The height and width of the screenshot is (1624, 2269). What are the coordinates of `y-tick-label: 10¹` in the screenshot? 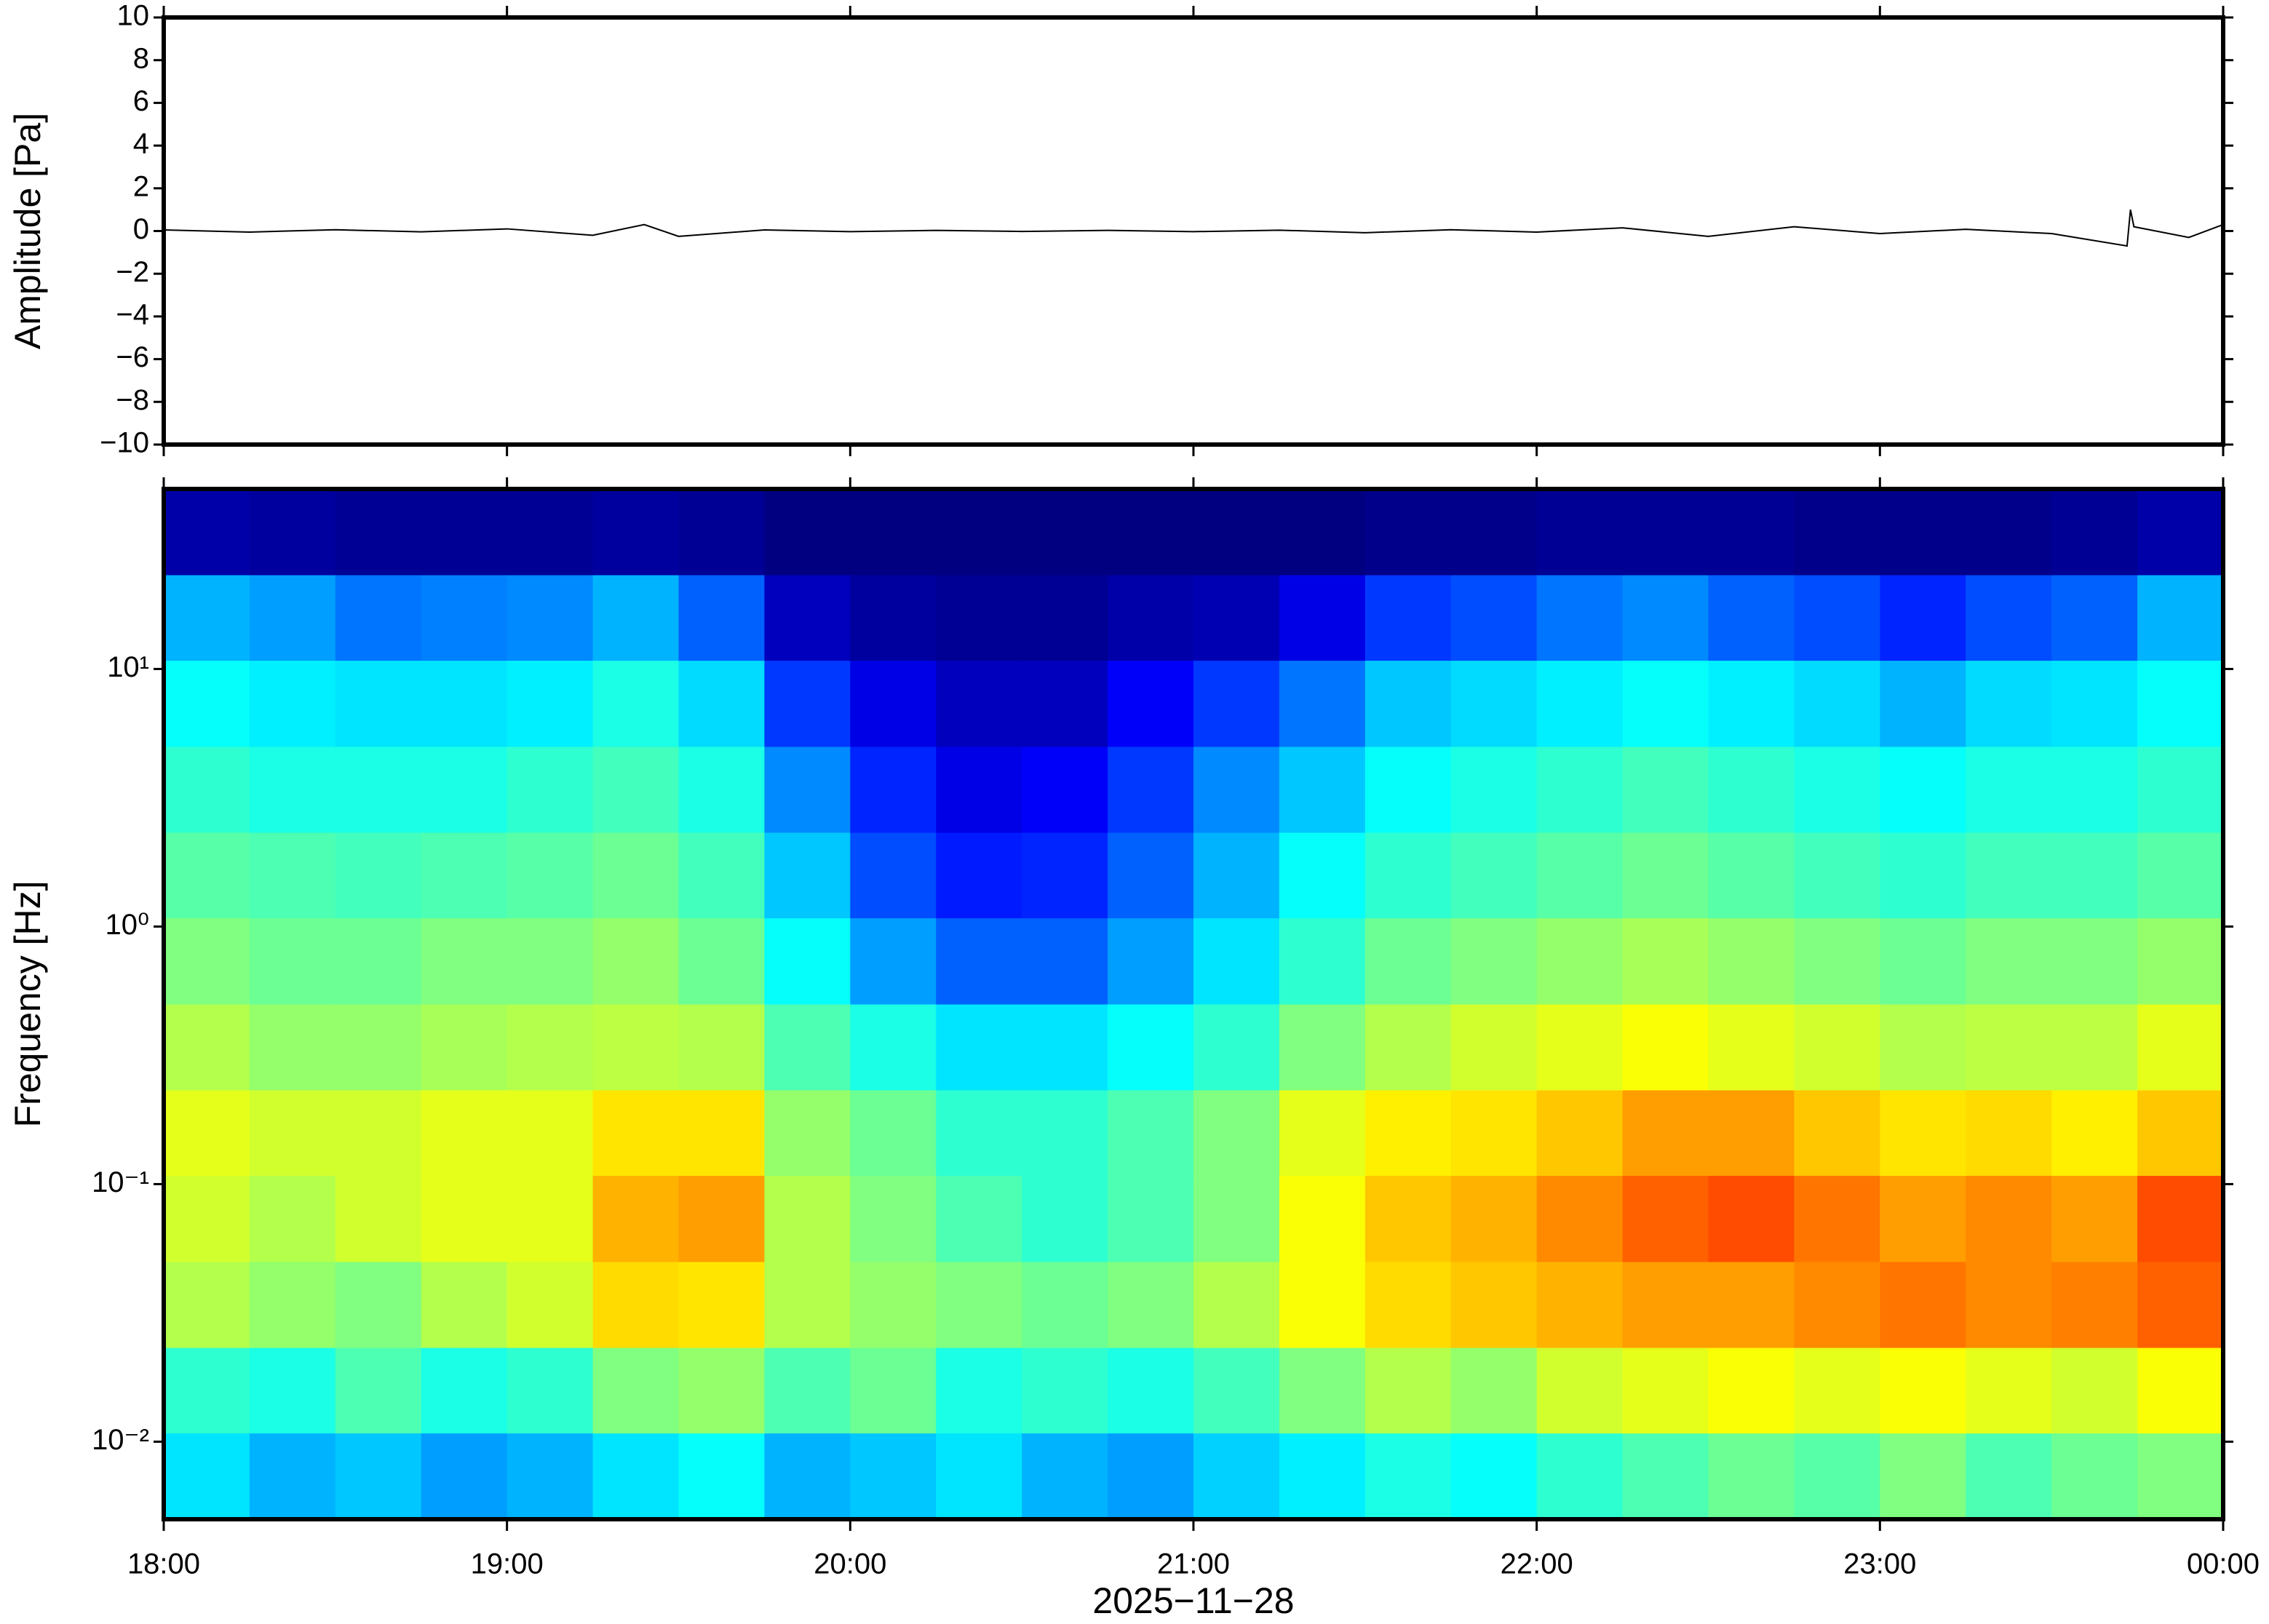 It's located at (128, 667).